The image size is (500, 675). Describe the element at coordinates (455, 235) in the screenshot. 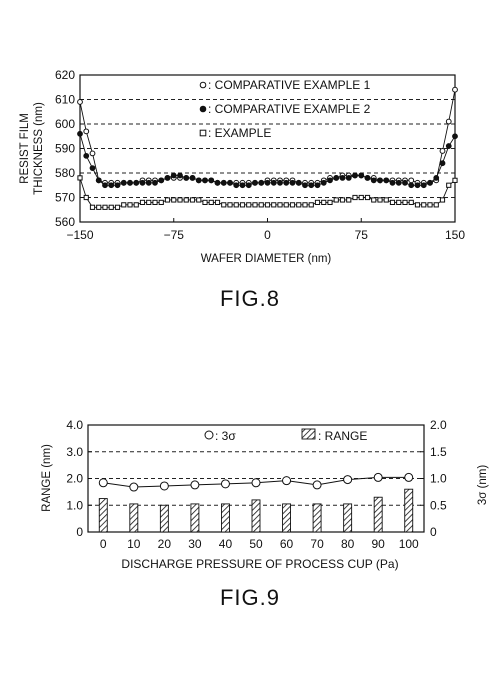

I see `x-tick-label: 150` at that location.